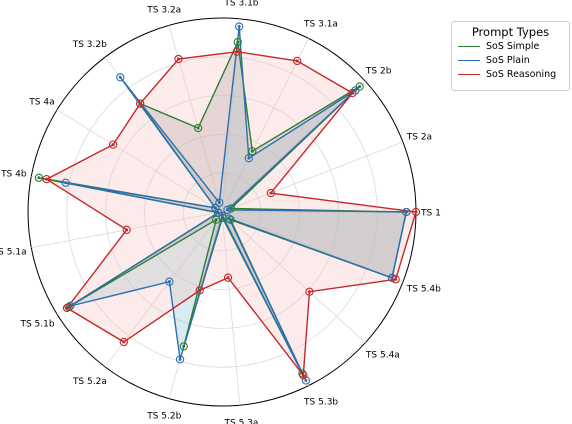  I want to click on point-sos-plain-ts-3-1a, so click(248, 158).